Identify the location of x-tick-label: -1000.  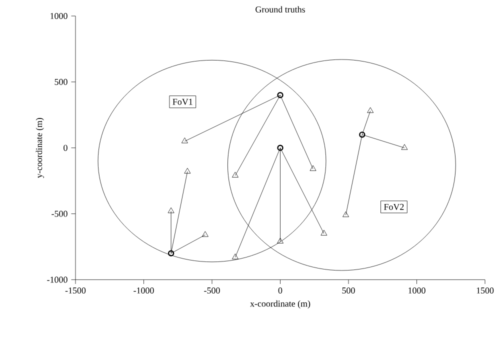
(144, 290).